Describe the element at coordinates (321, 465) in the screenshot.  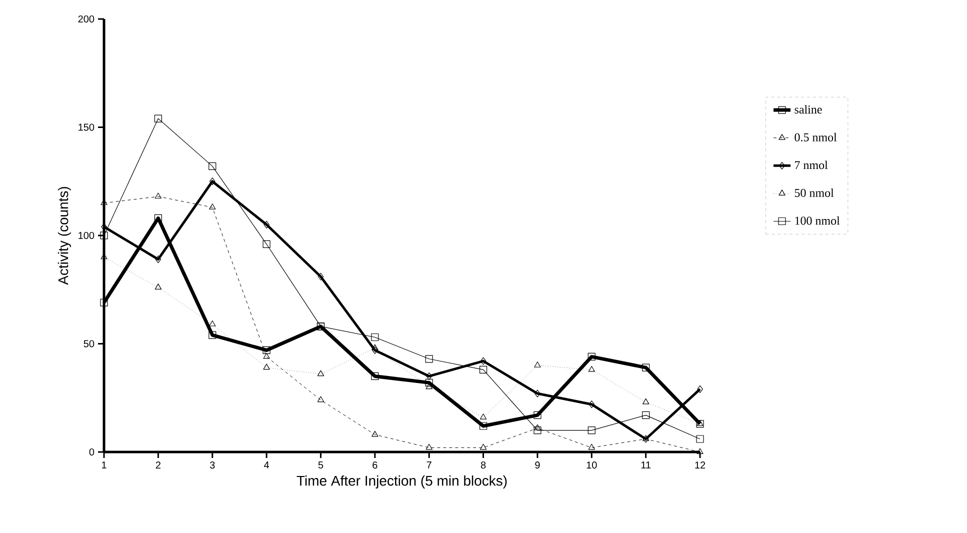
I see `x-tick-label: 5` at that location.